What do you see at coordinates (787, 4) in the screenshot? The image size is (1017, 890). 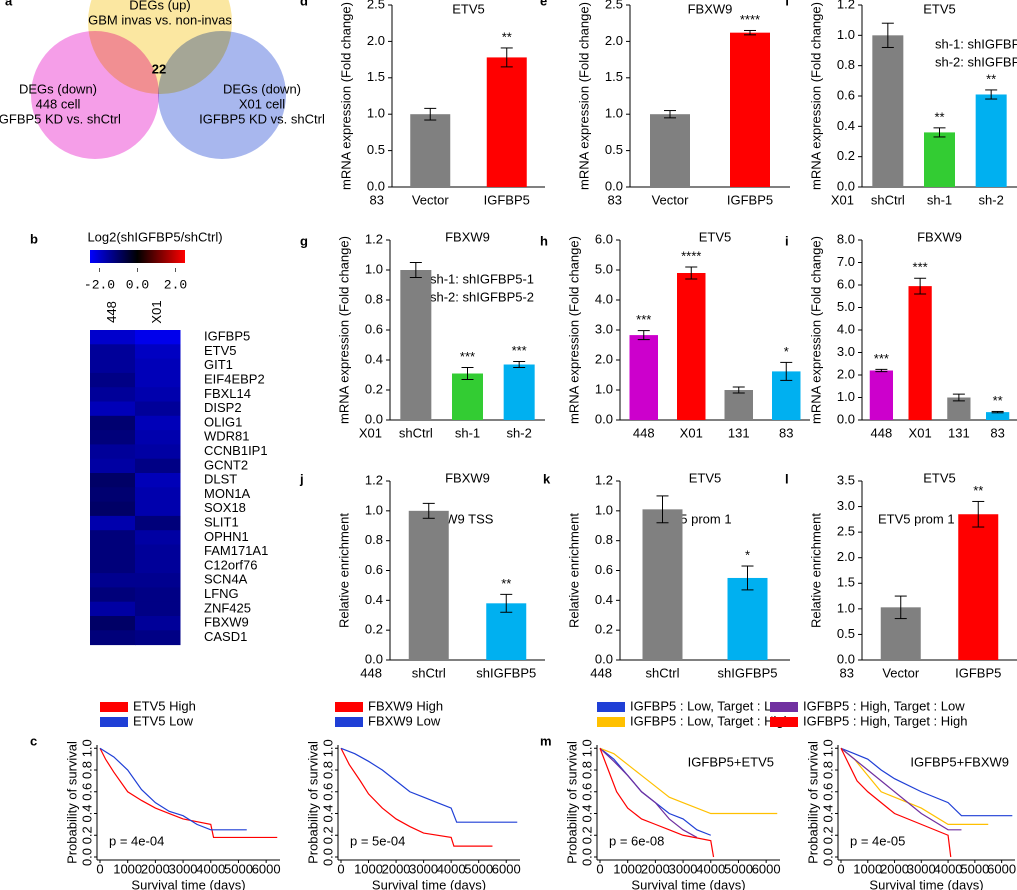 I see `panel-letter: f` at bounding box center [787, 4].